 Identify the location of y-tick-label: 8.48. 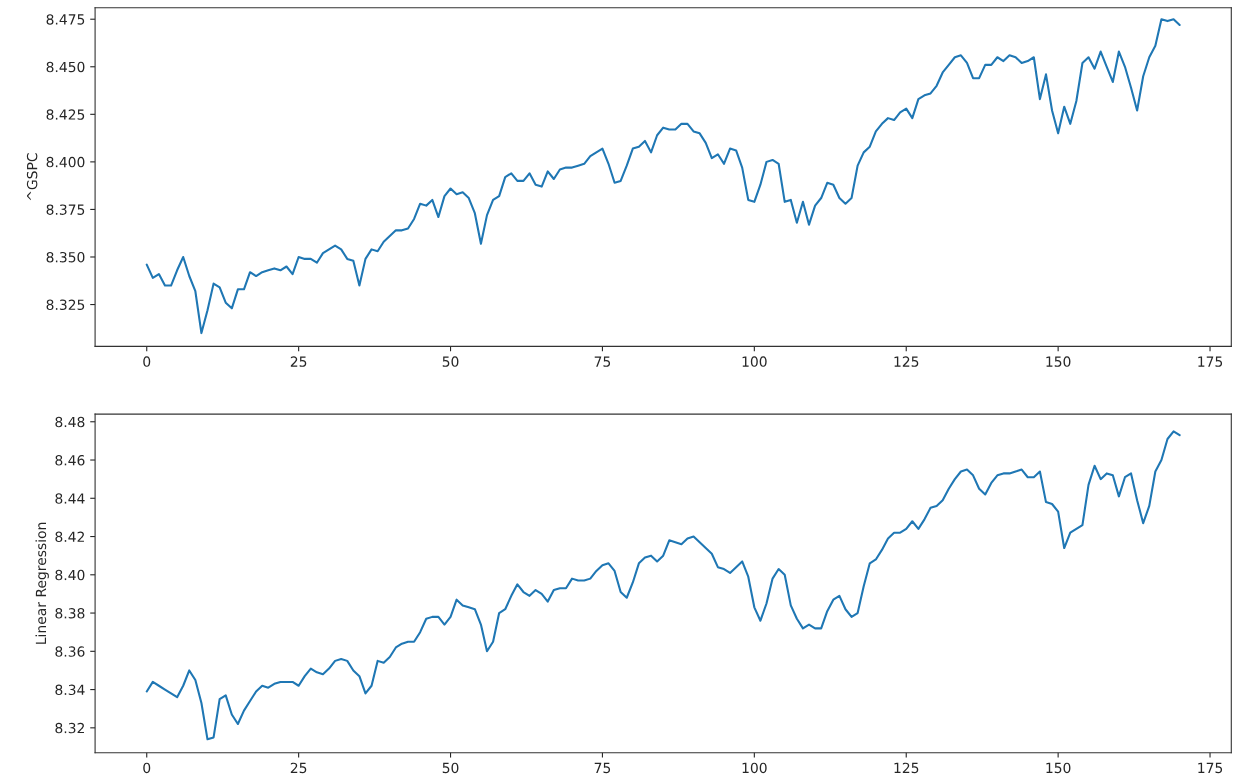
(70, 422).